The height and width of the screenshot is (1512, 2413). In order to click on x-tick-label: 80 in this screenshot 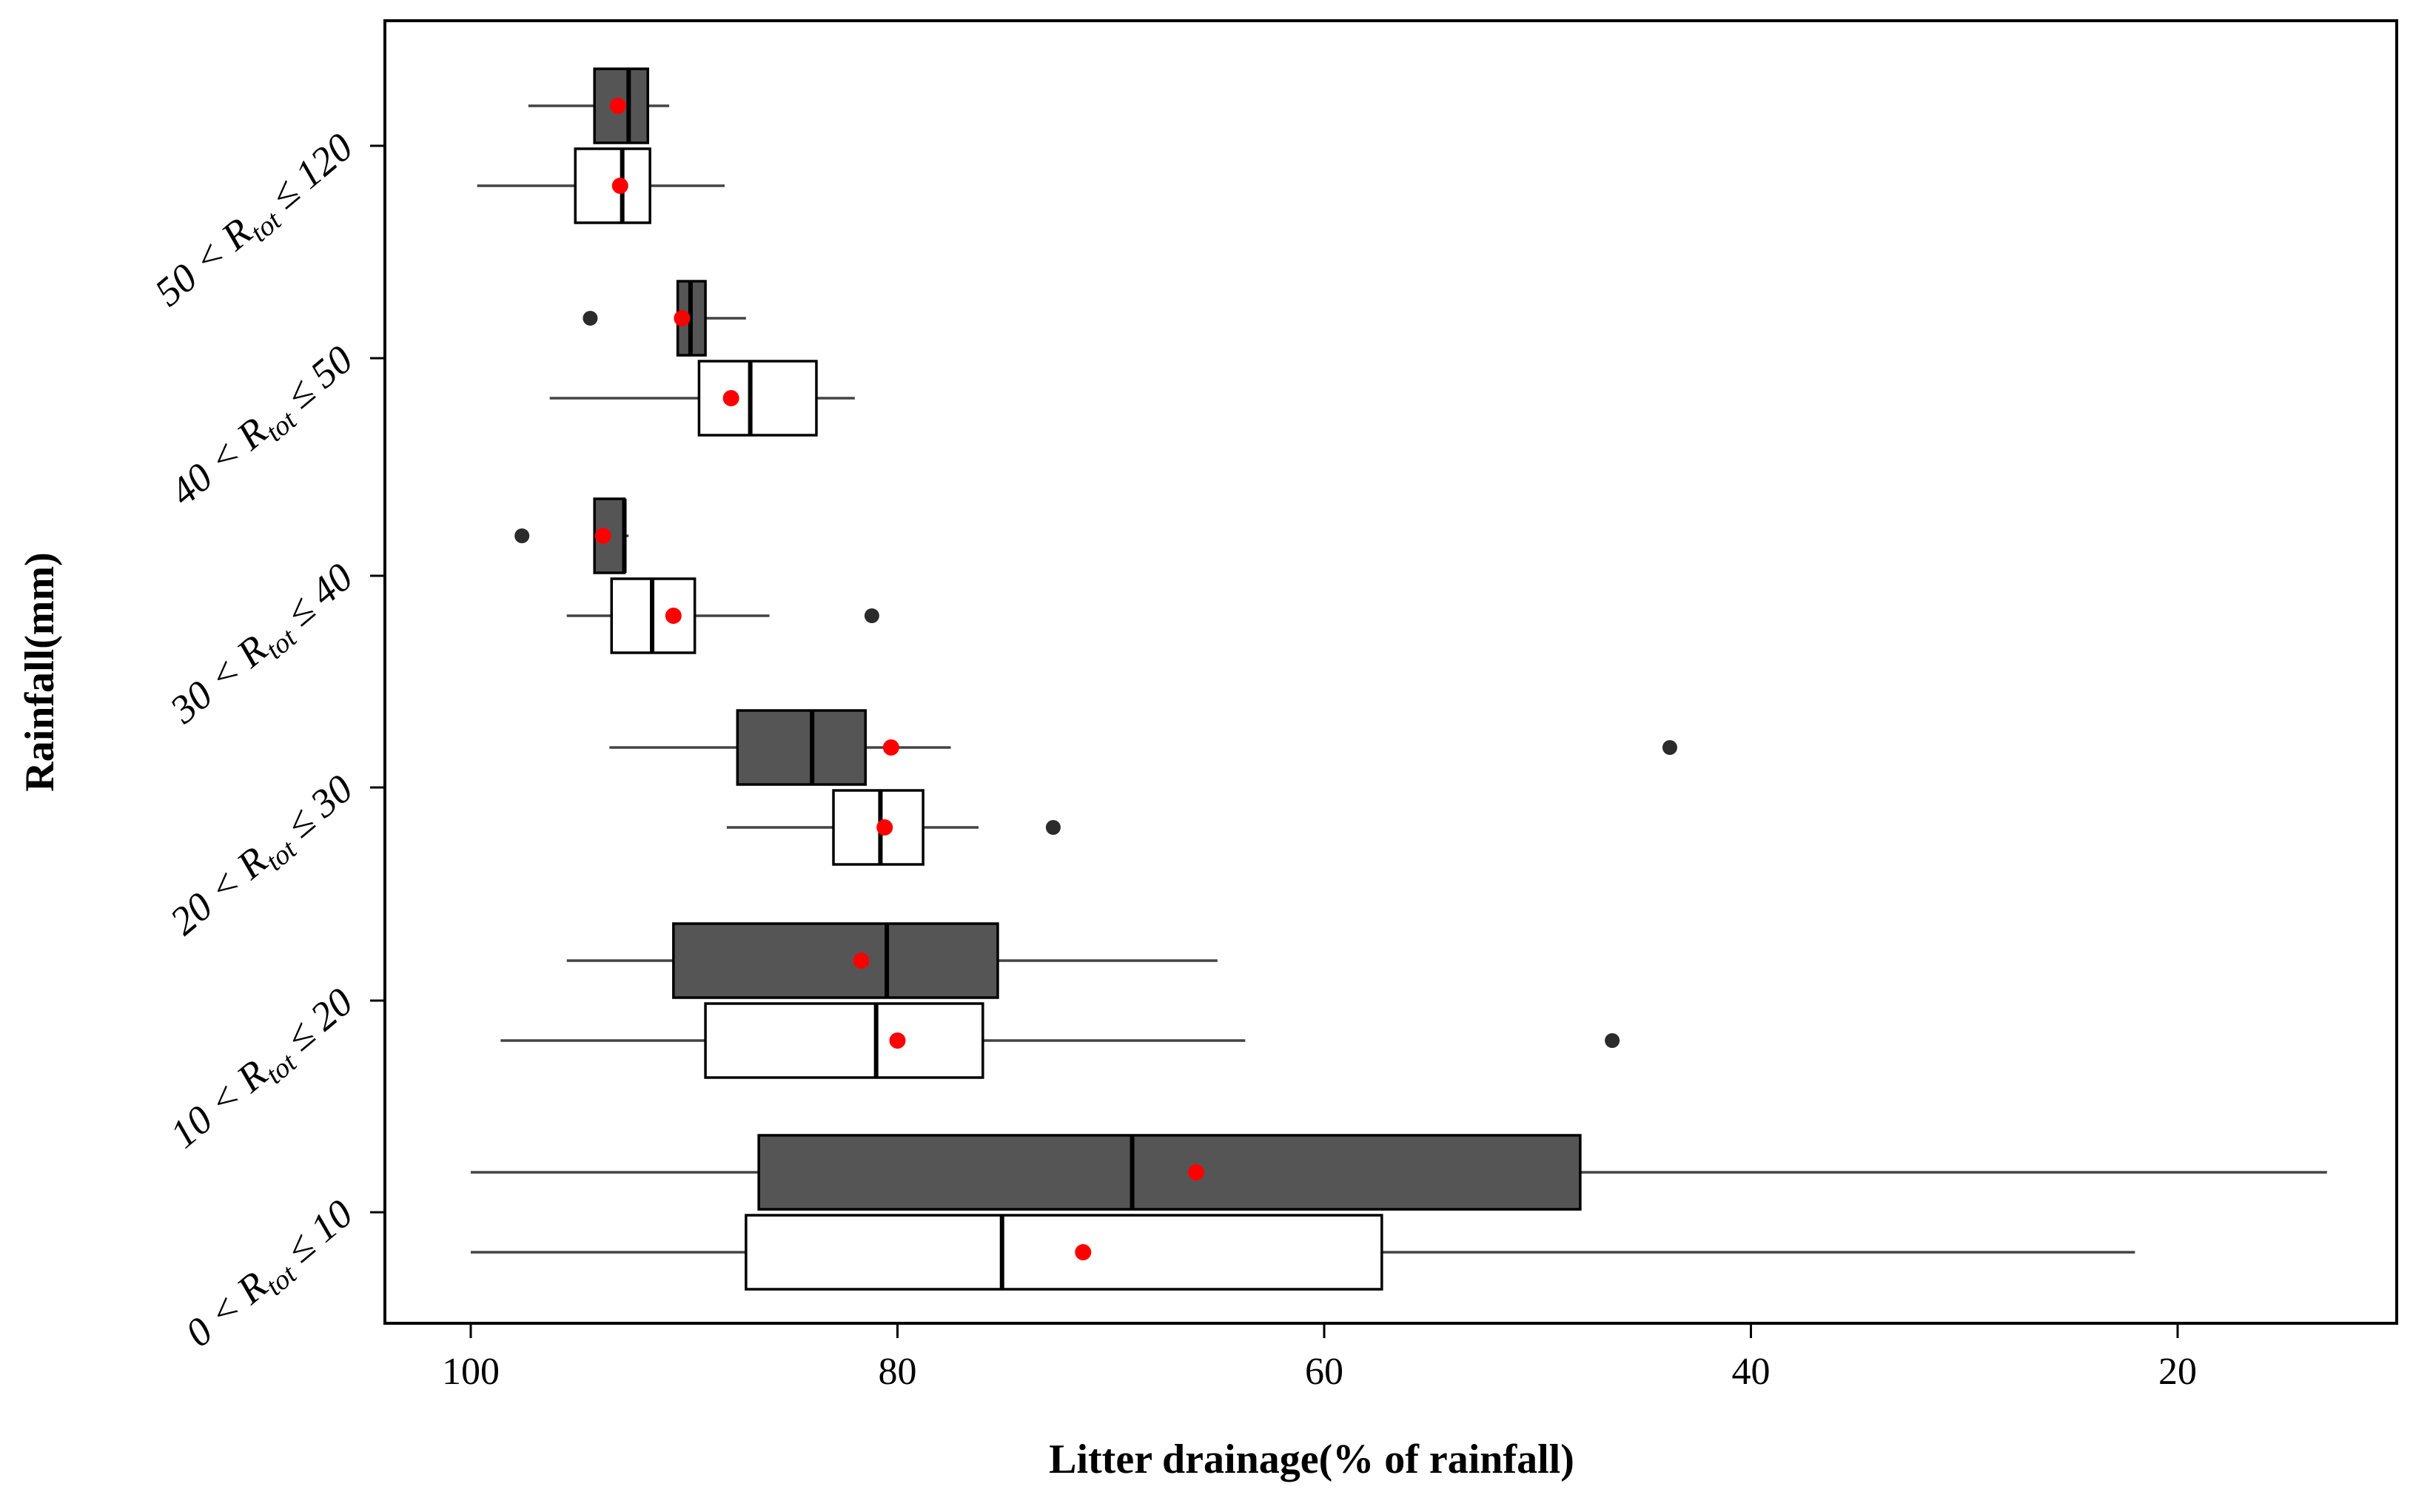, I will do `click(898, 1372)`.